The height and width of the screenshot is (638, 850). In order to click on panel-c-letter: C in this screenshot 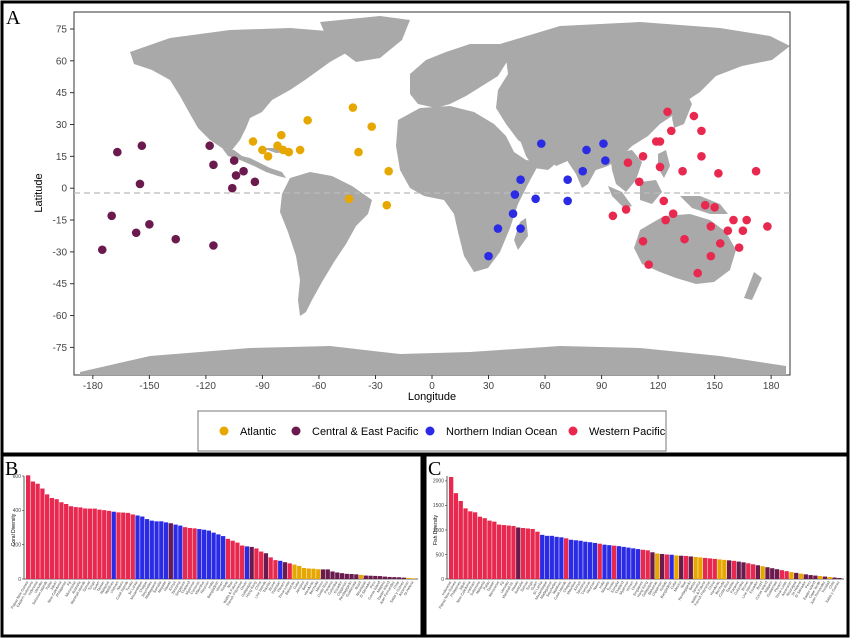, I will do `click(434, 469)`.